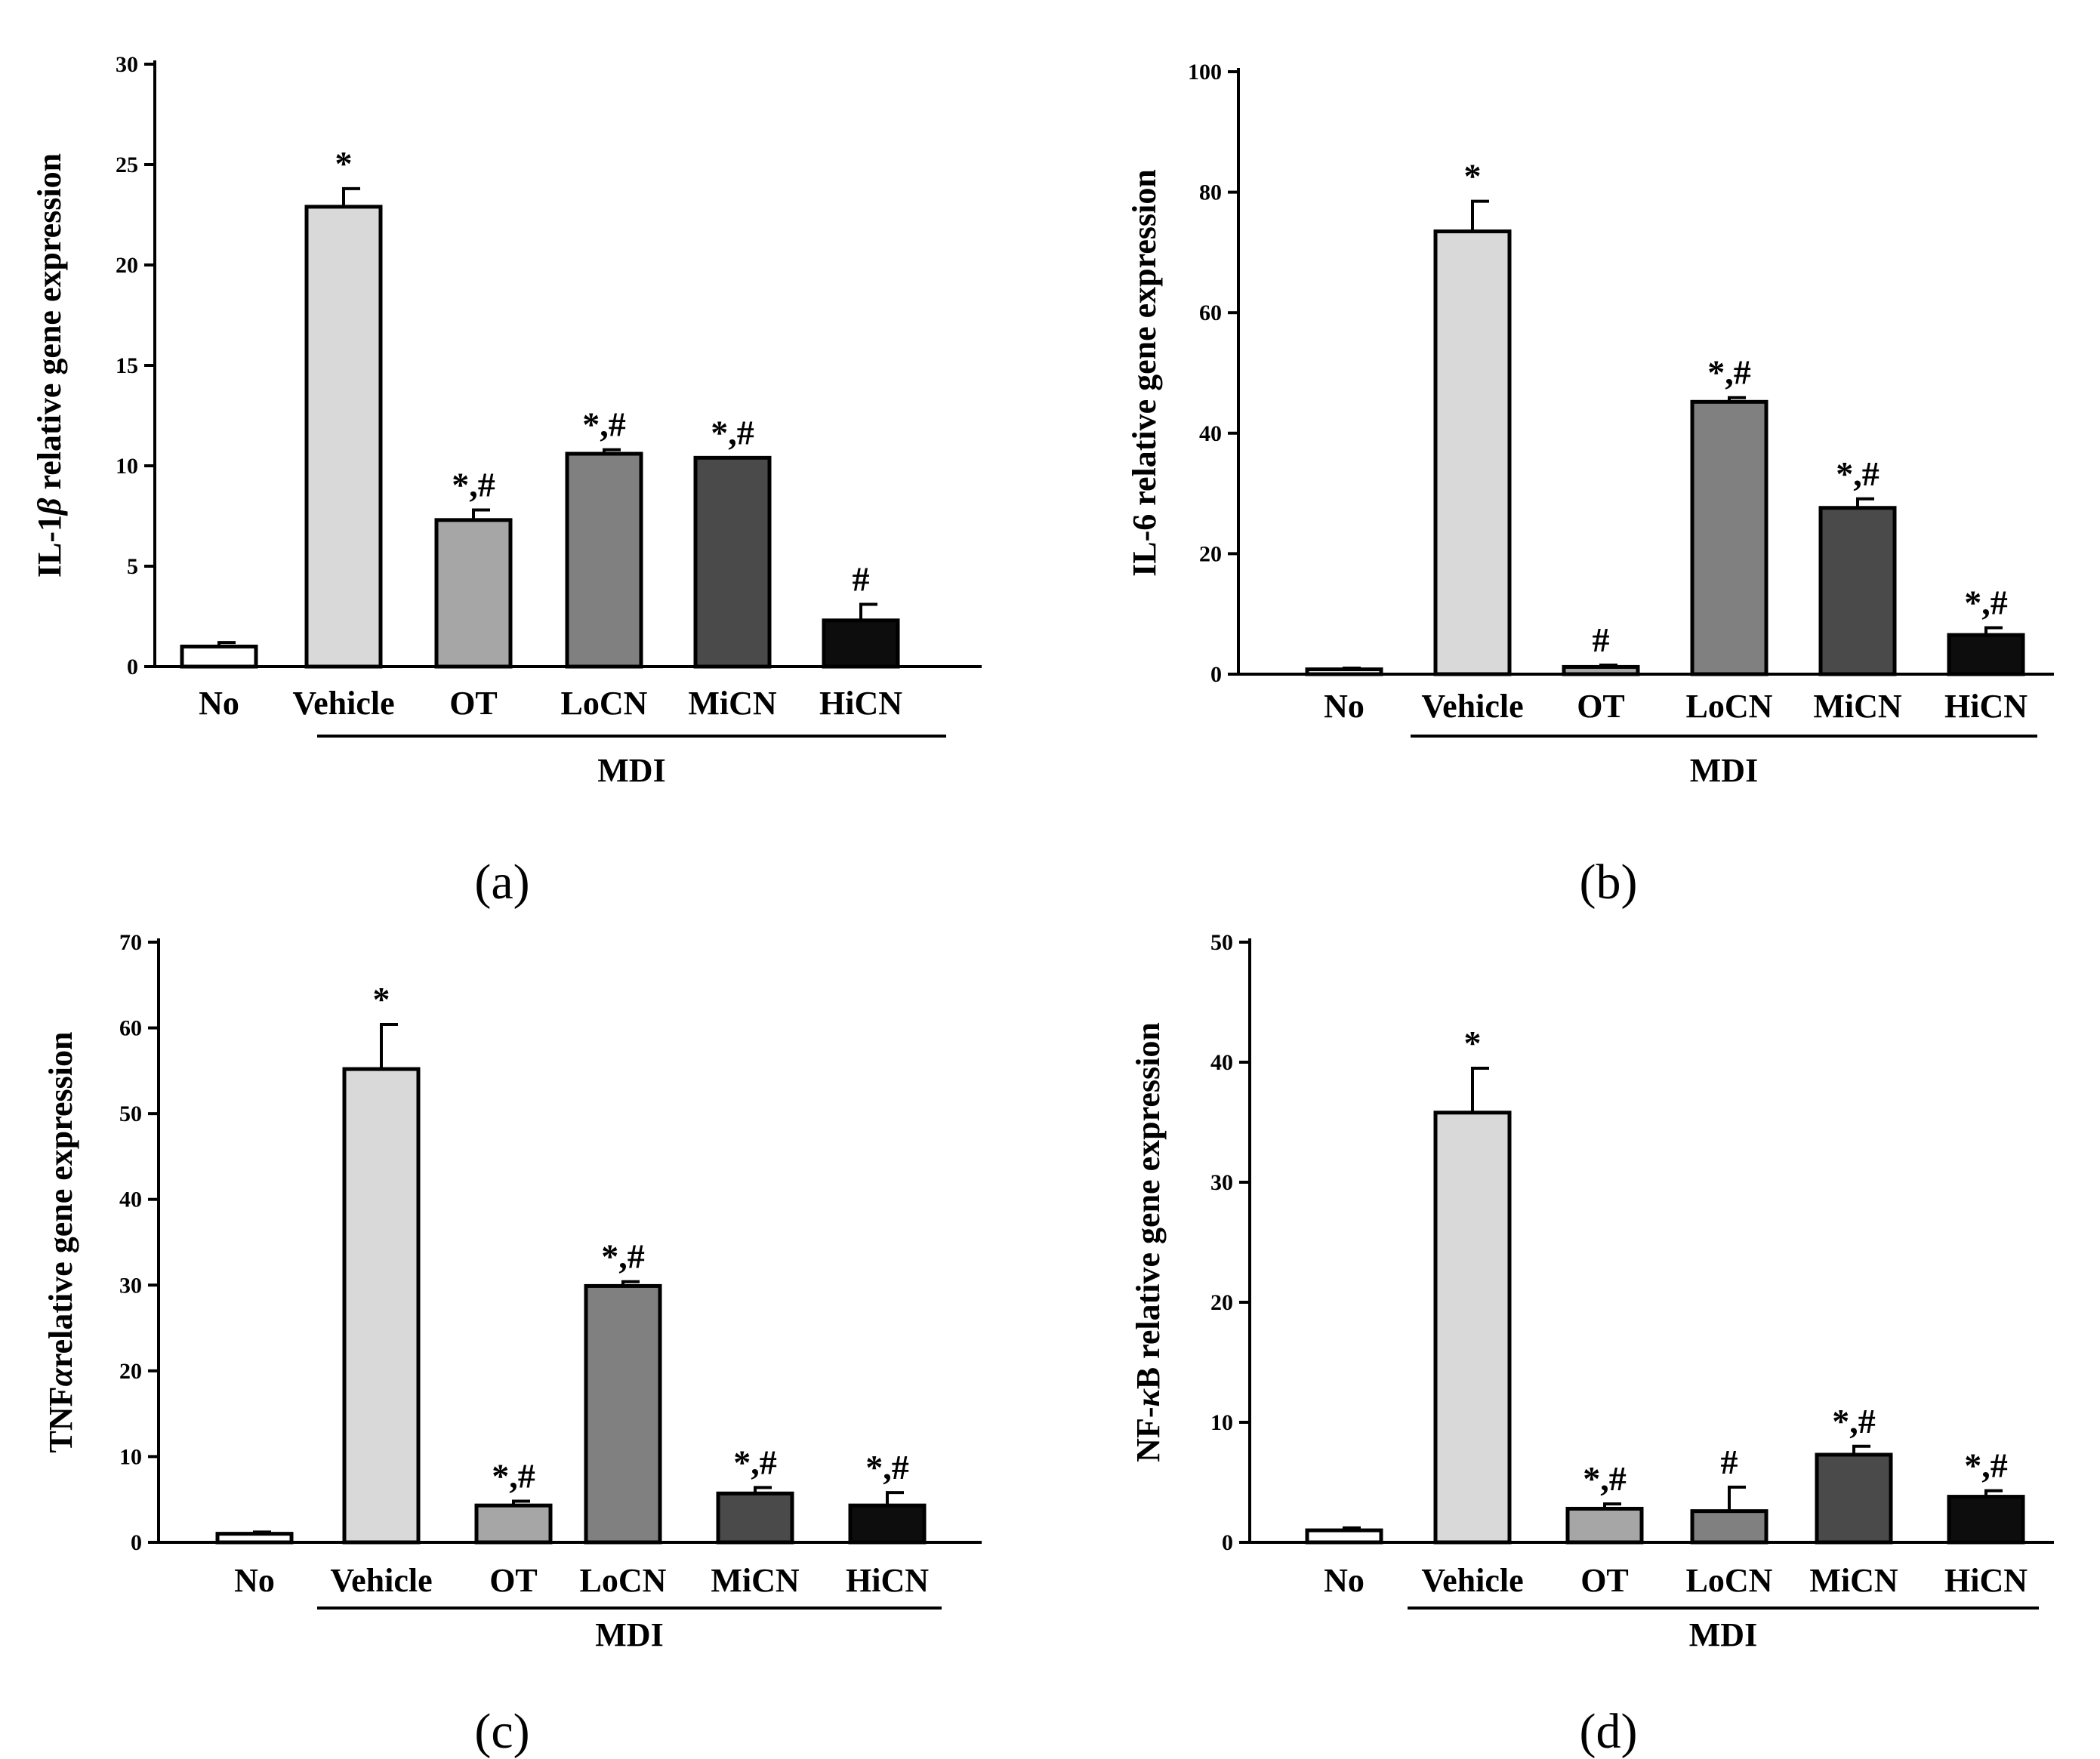  I want to click on y-tick-label: 5, so click(132, 566).